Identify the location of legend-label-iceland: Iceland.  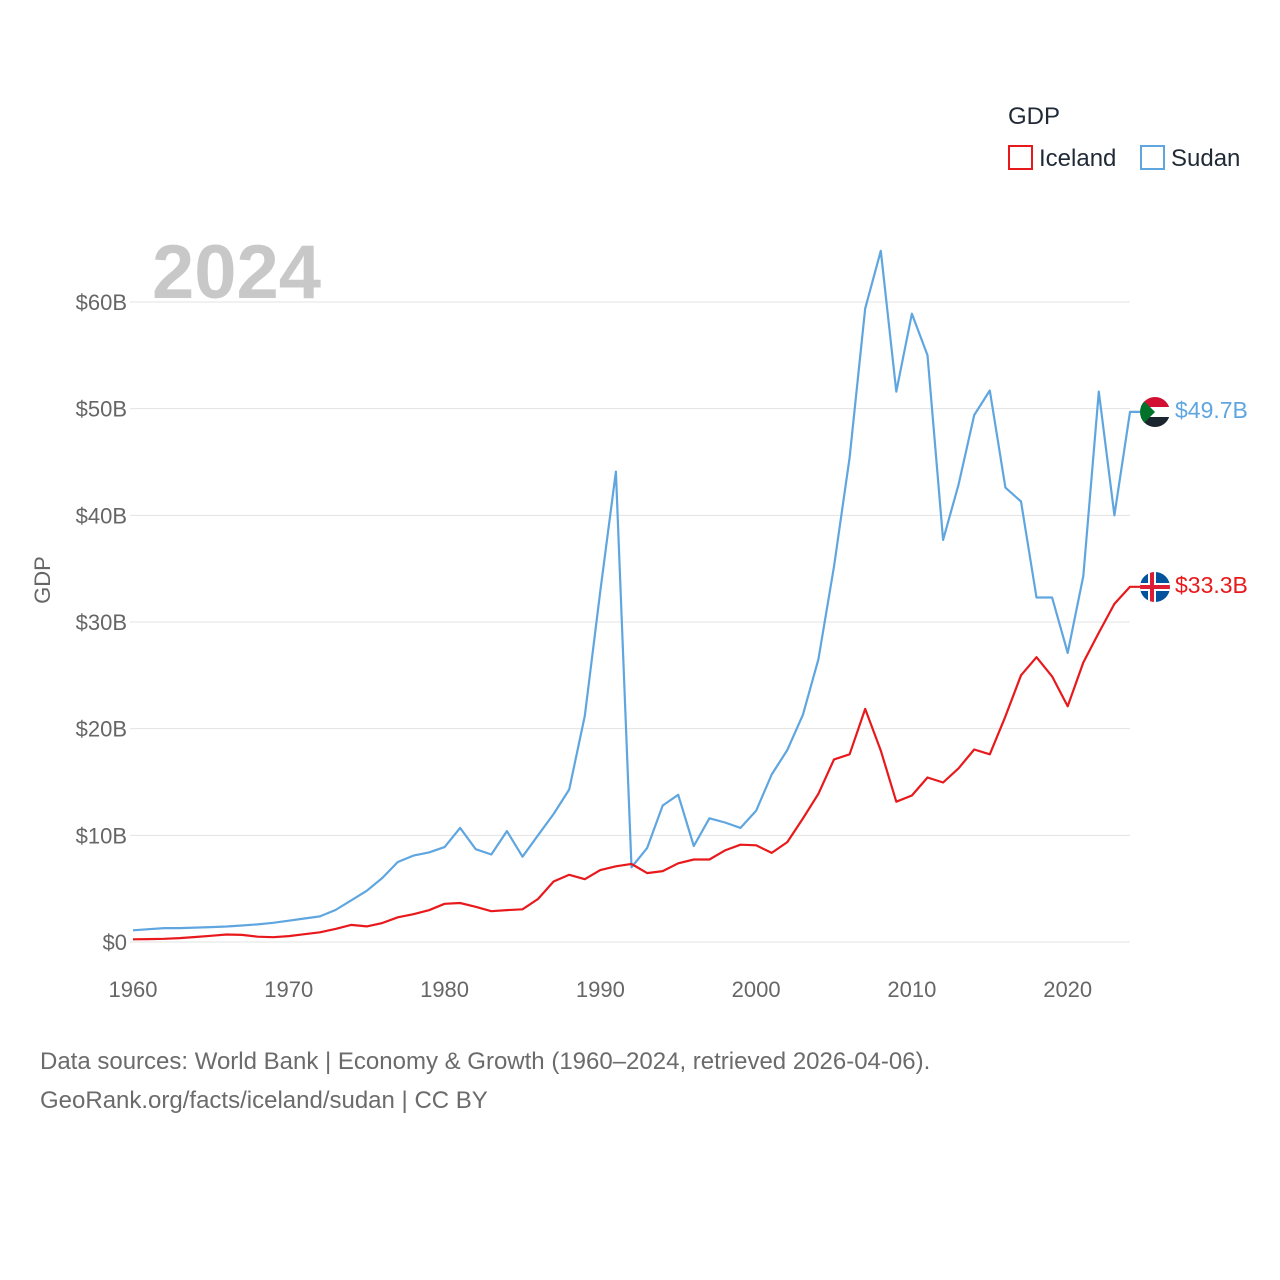
(1077, 158).